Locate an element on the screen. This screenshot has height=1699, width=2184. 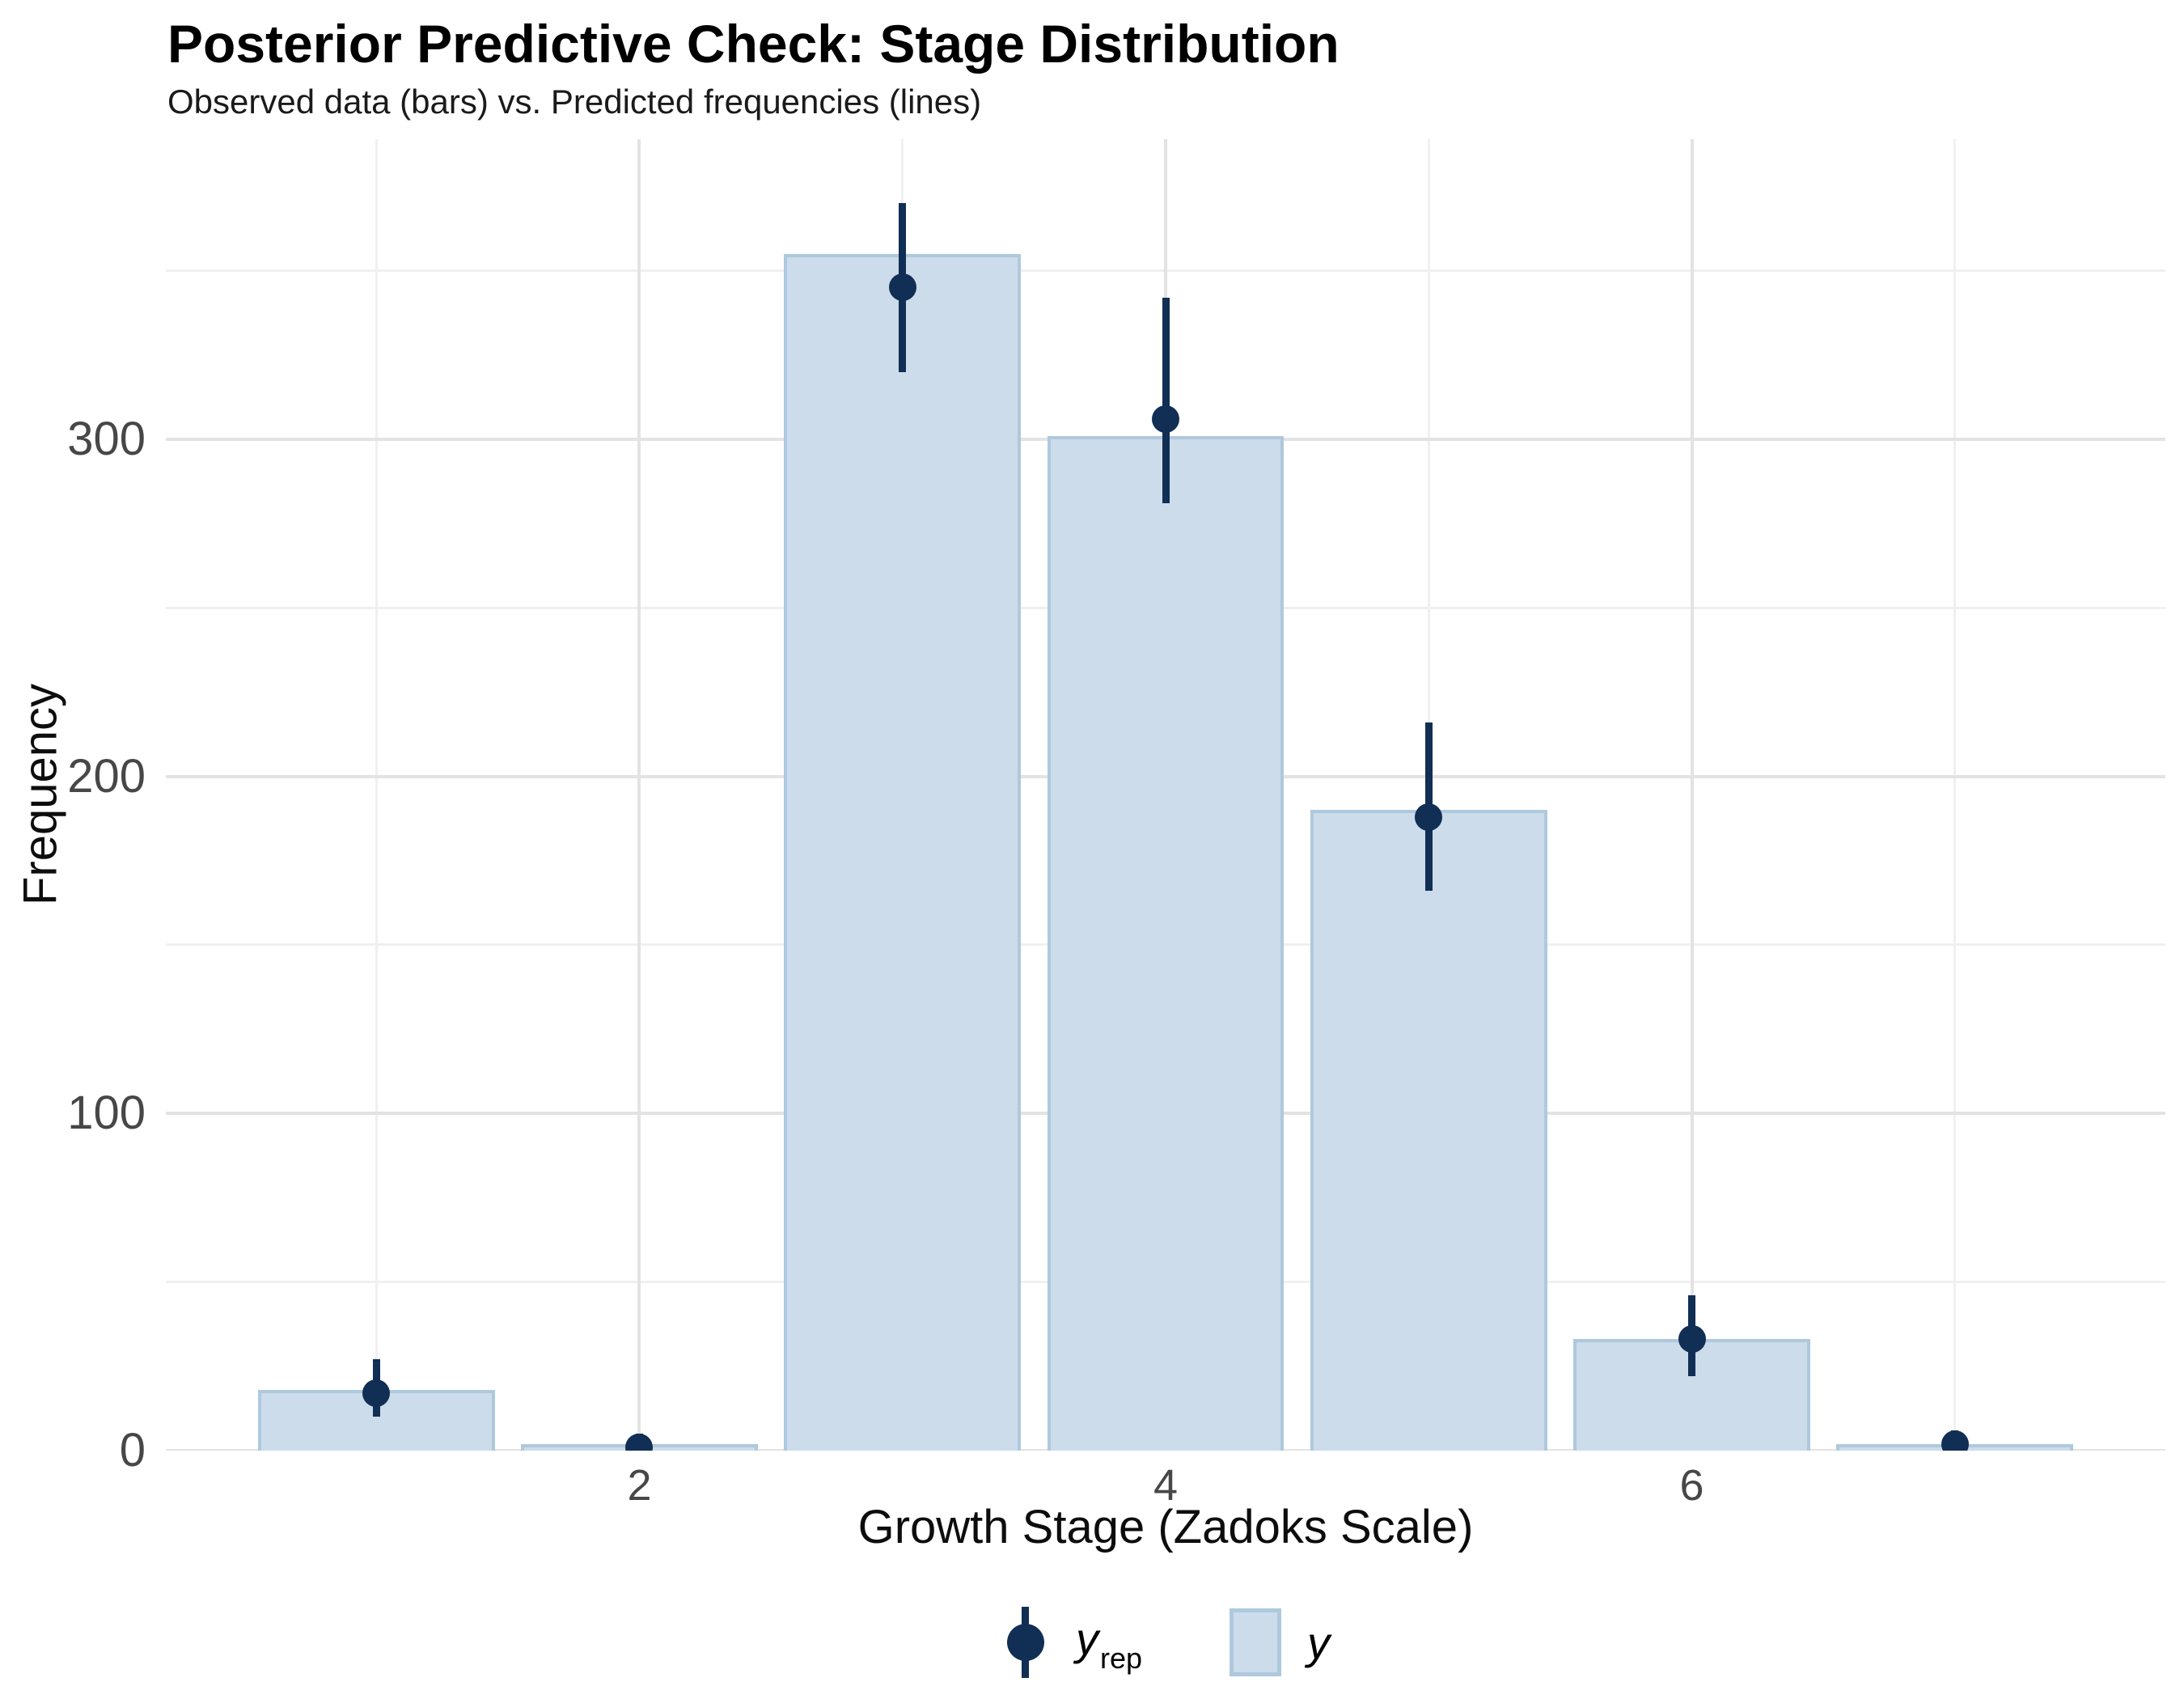
legend-point-icon is located at coordinates (1025, 1642).